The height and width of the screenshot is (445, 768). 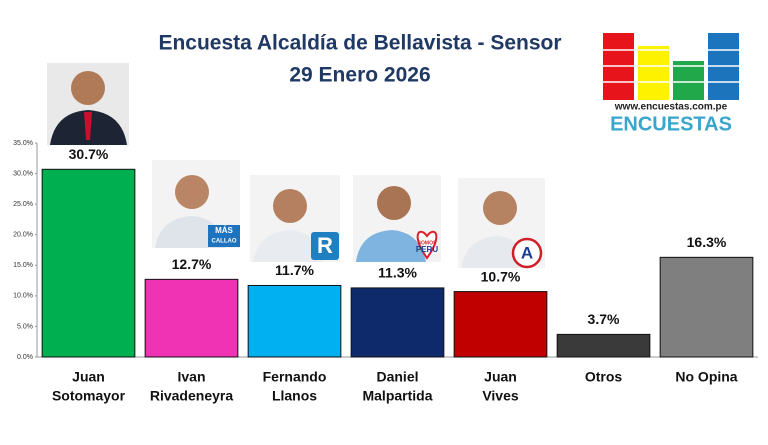 What do you see at coordinates (23, 204) in the screenshot?
I see `y-tick-label: 25.0%` at bounding box center [23, 204].